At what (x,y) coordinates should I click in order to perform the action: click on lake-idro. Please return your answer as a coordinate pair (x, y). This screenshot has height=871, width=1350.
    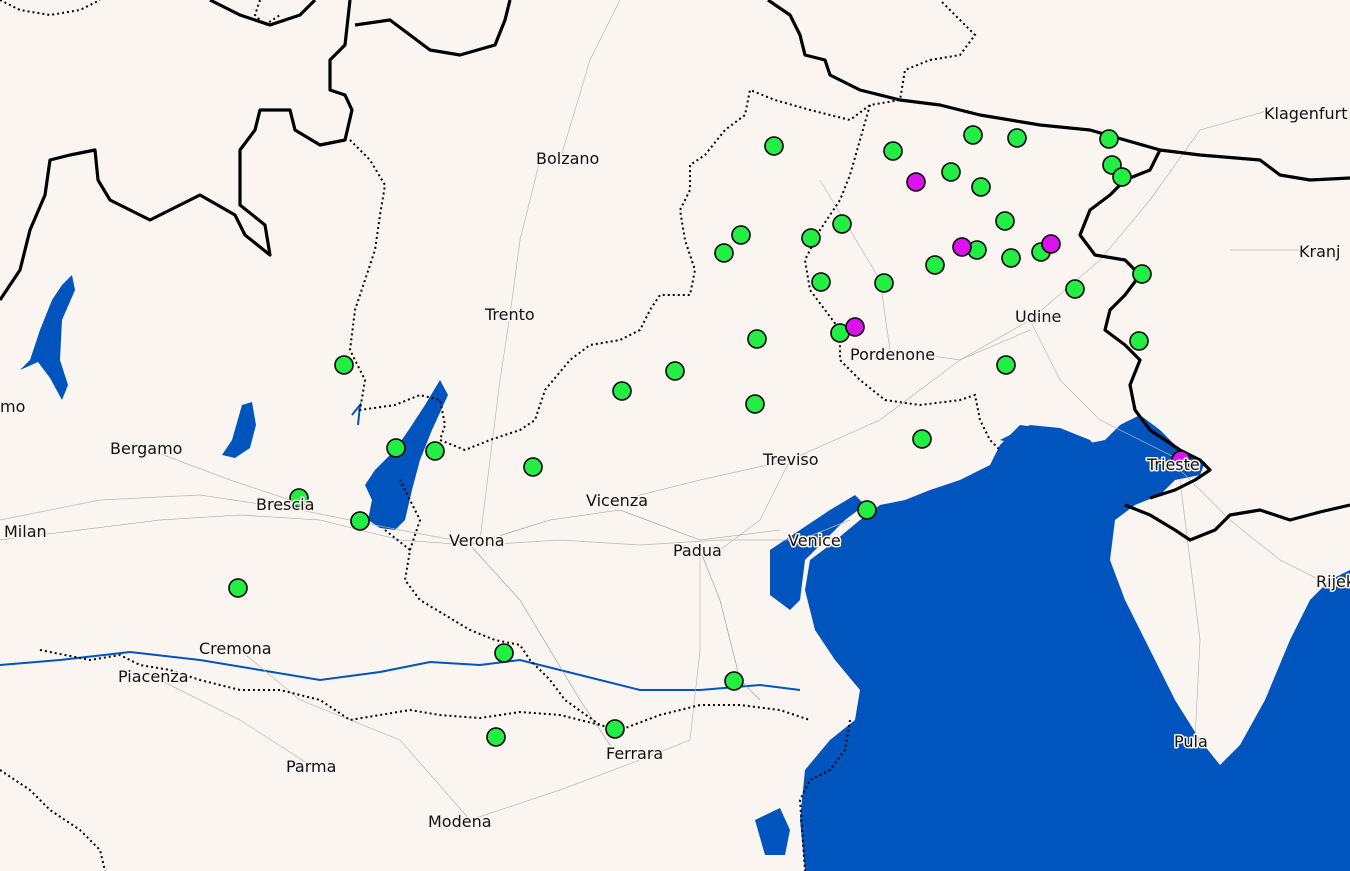
    Looking at the image, I should click on (356, 413).